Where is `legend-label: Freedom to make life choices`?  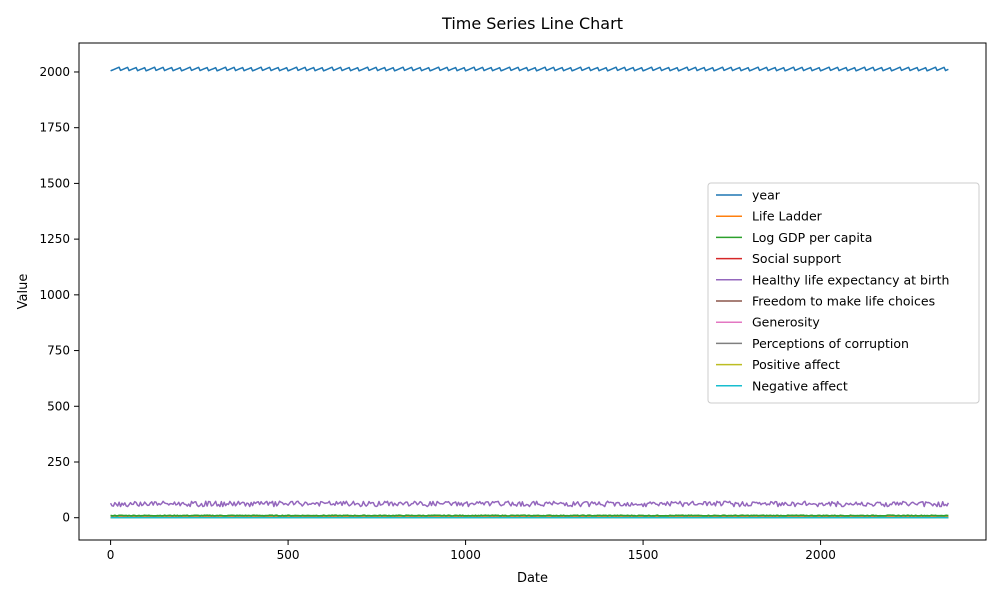
legend-label: Freedom to make life choices is located at coordinates (843, 301).